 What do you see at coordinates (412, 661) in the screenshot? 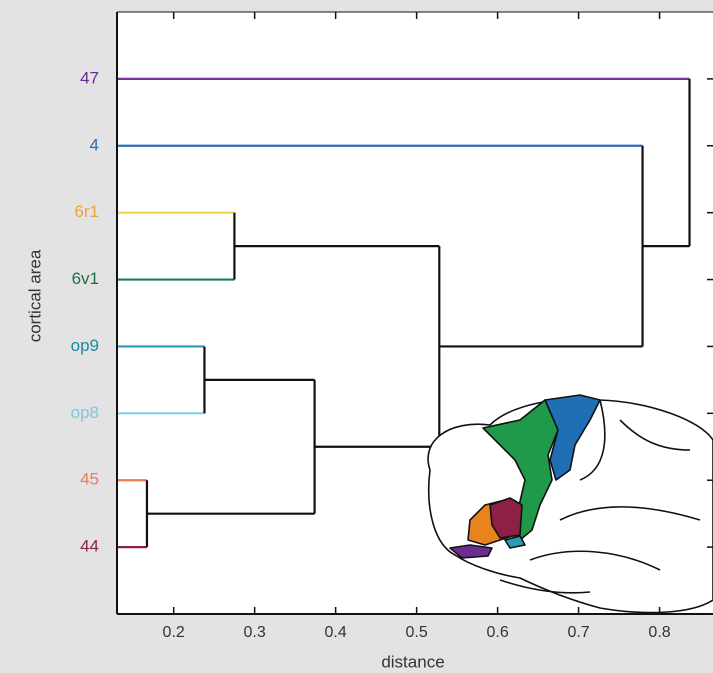
I see `x-axis-label: distance` at bounding box center [412, 661].